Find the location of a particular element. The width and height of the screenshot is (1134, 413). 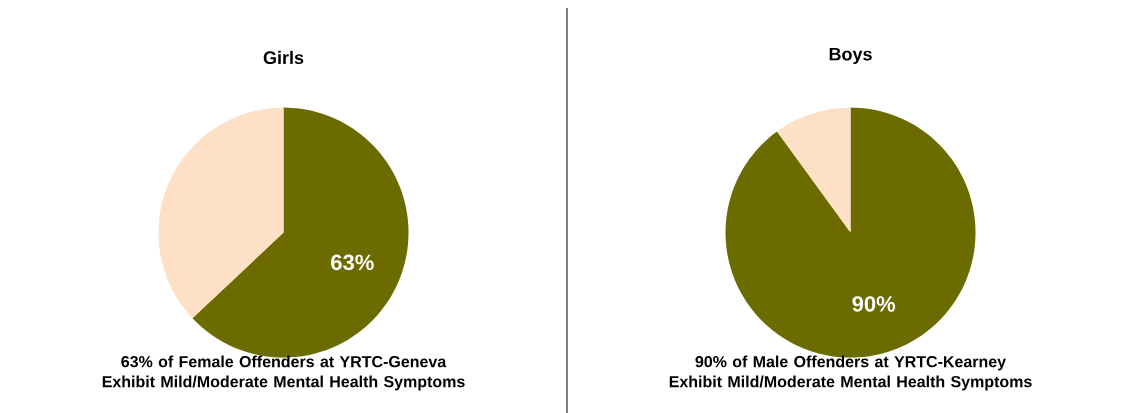

data-label: 90% is located at coordinates (874, 304).